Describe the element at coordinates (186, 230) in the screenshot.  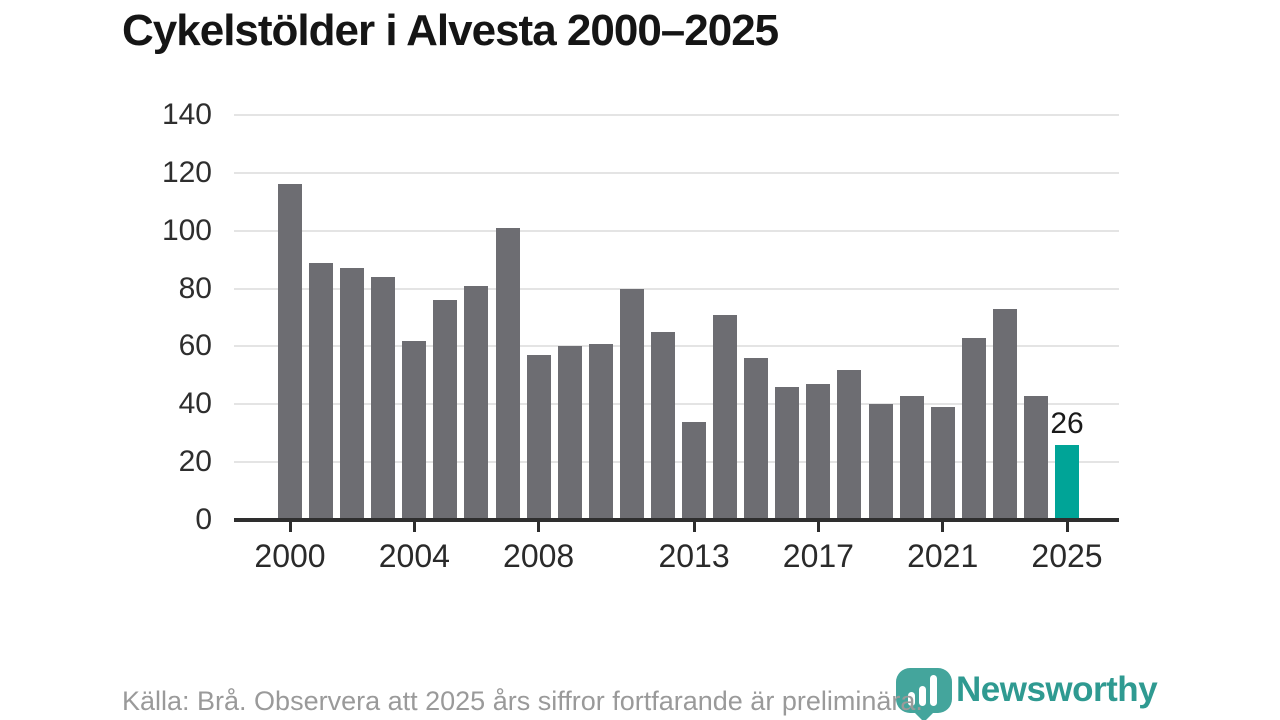
I see `y-axis-label-100: 100` at that location.